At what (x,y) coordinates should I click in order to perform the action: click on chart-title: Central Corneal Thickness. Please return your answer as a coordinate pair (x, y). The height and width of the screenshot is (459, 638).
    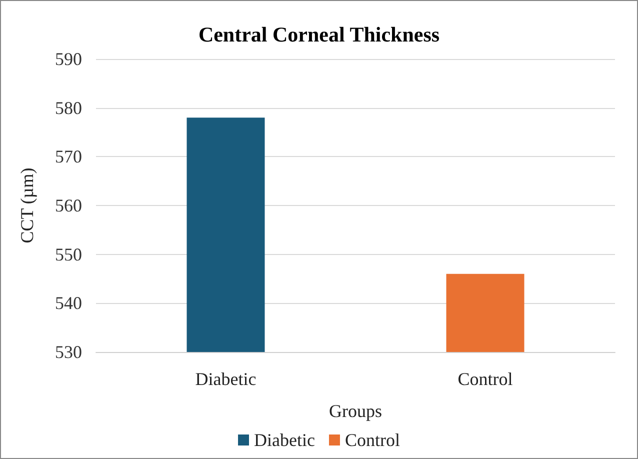
    Looking at the image, I should click on (319, 34).